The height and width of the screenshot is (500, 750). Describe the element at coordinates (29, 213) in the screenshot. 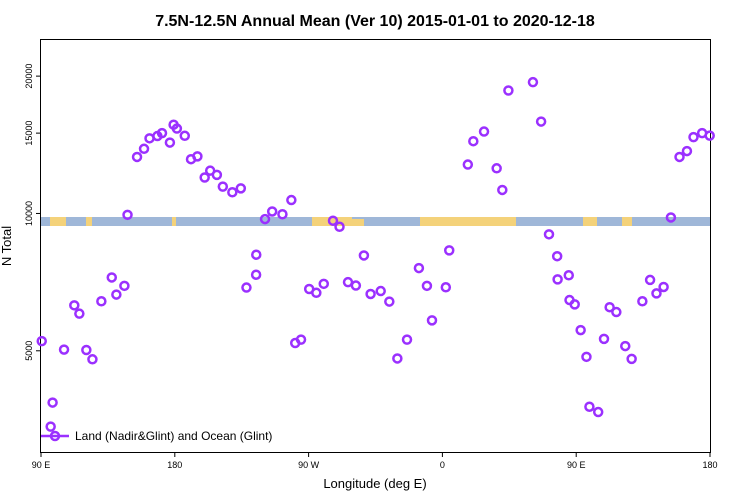

I see `y-tick-label: 10000` at that location.